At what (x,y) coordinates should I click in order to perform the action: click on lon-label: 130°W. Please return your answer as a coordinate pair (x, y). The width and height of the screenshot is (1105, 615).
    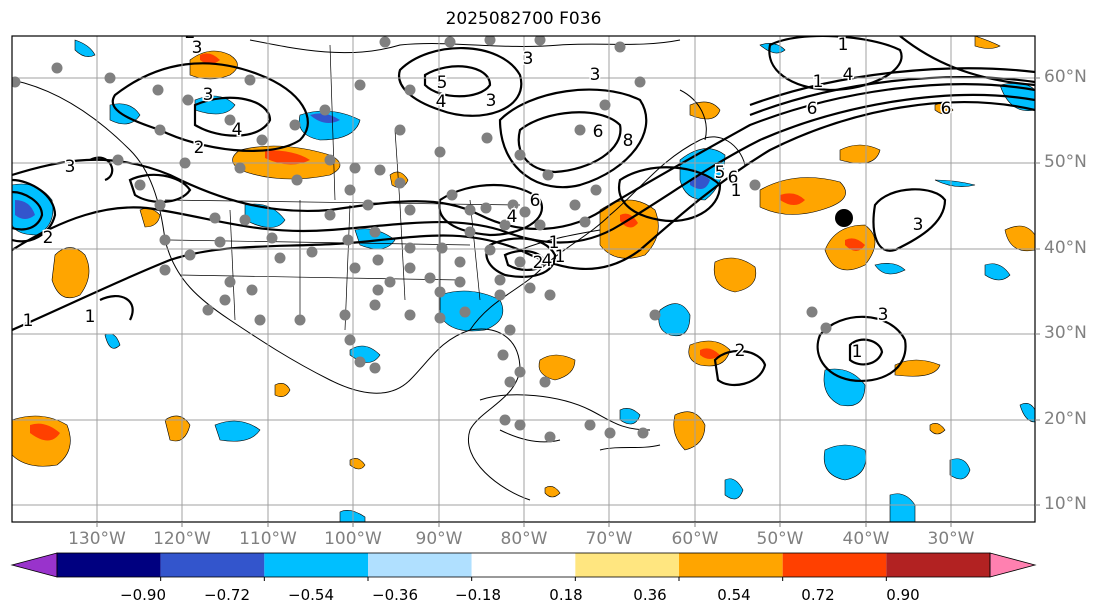
    Looking at the image, I should click on (97, 539).